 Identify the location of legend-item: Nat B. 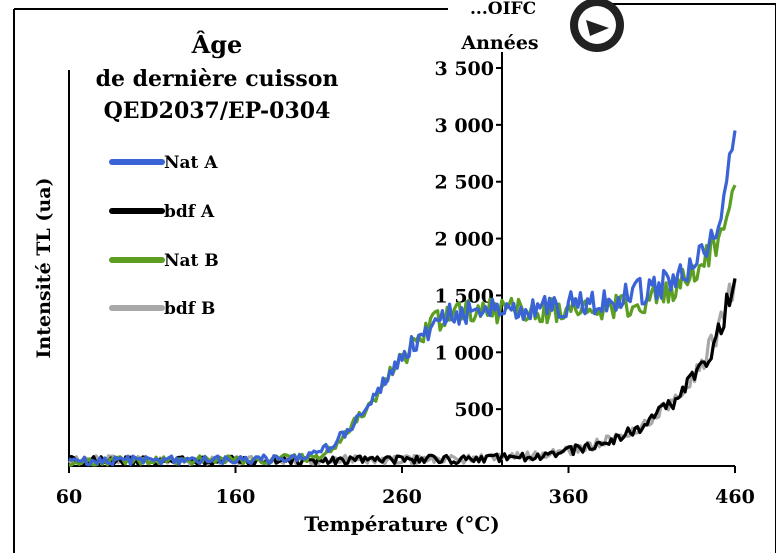
(164, 261).